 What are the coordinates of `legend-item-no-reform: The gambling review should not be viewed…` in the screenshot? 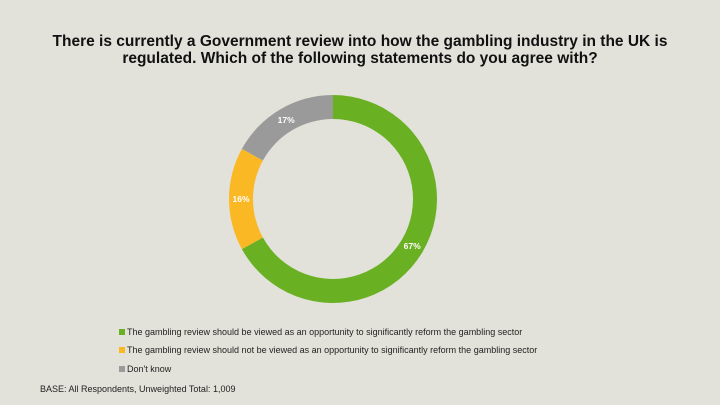 It's located at (328, 350).